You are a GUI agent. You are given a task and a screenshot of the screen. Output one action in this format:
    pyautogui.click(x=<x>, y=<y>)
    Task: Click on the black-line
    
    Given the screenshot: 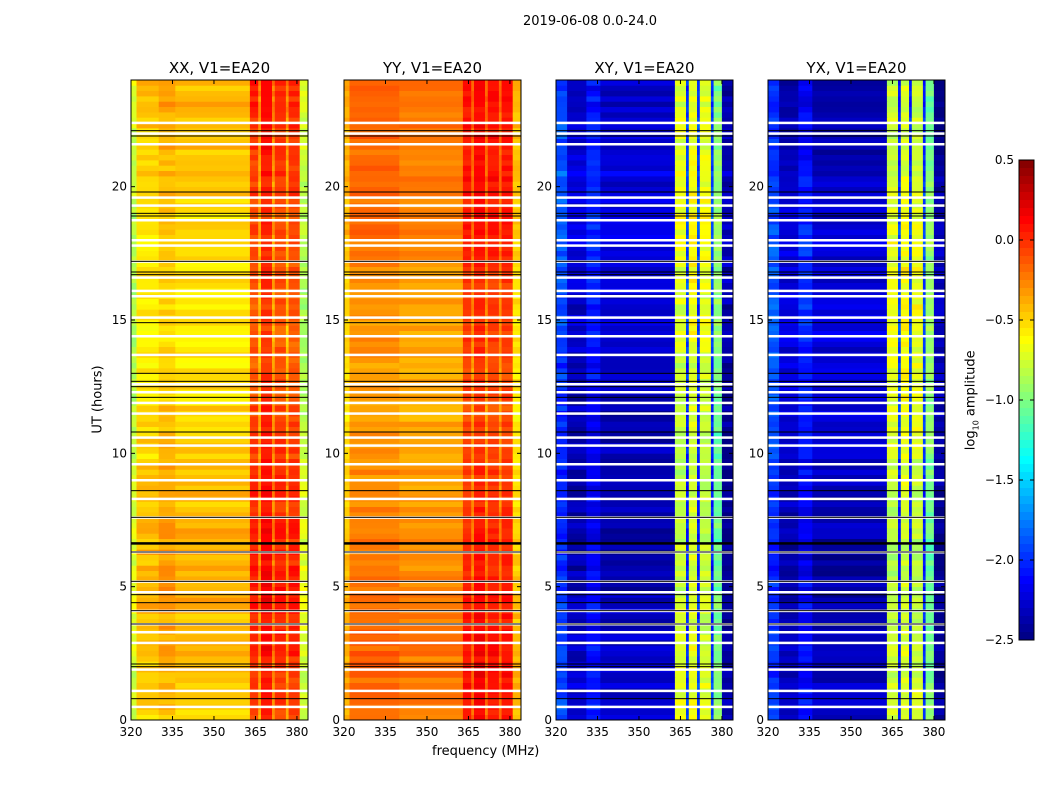 What is the action you would take?
    pyautogui.click(x=644, y=381)
    